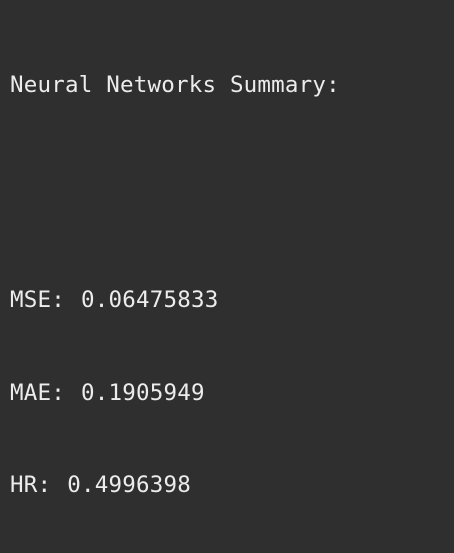  Describe the element at coordinates (37, 392) in the screenshot. I see `metric-label: MAE:` at that location.